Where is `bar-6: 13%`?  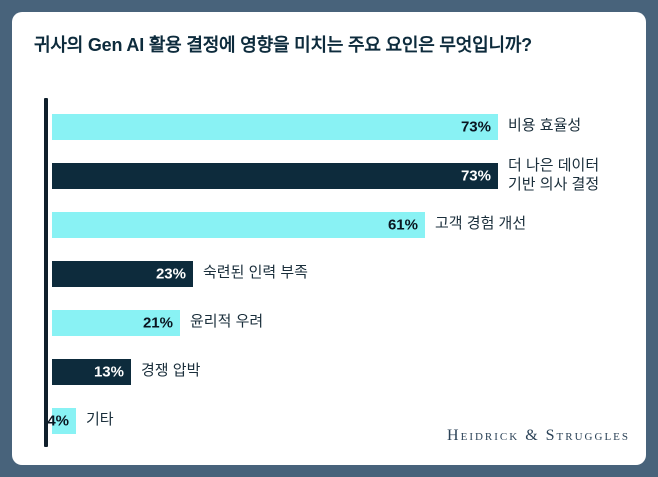 bar-6: 13% is located at coordinates (91, 371).